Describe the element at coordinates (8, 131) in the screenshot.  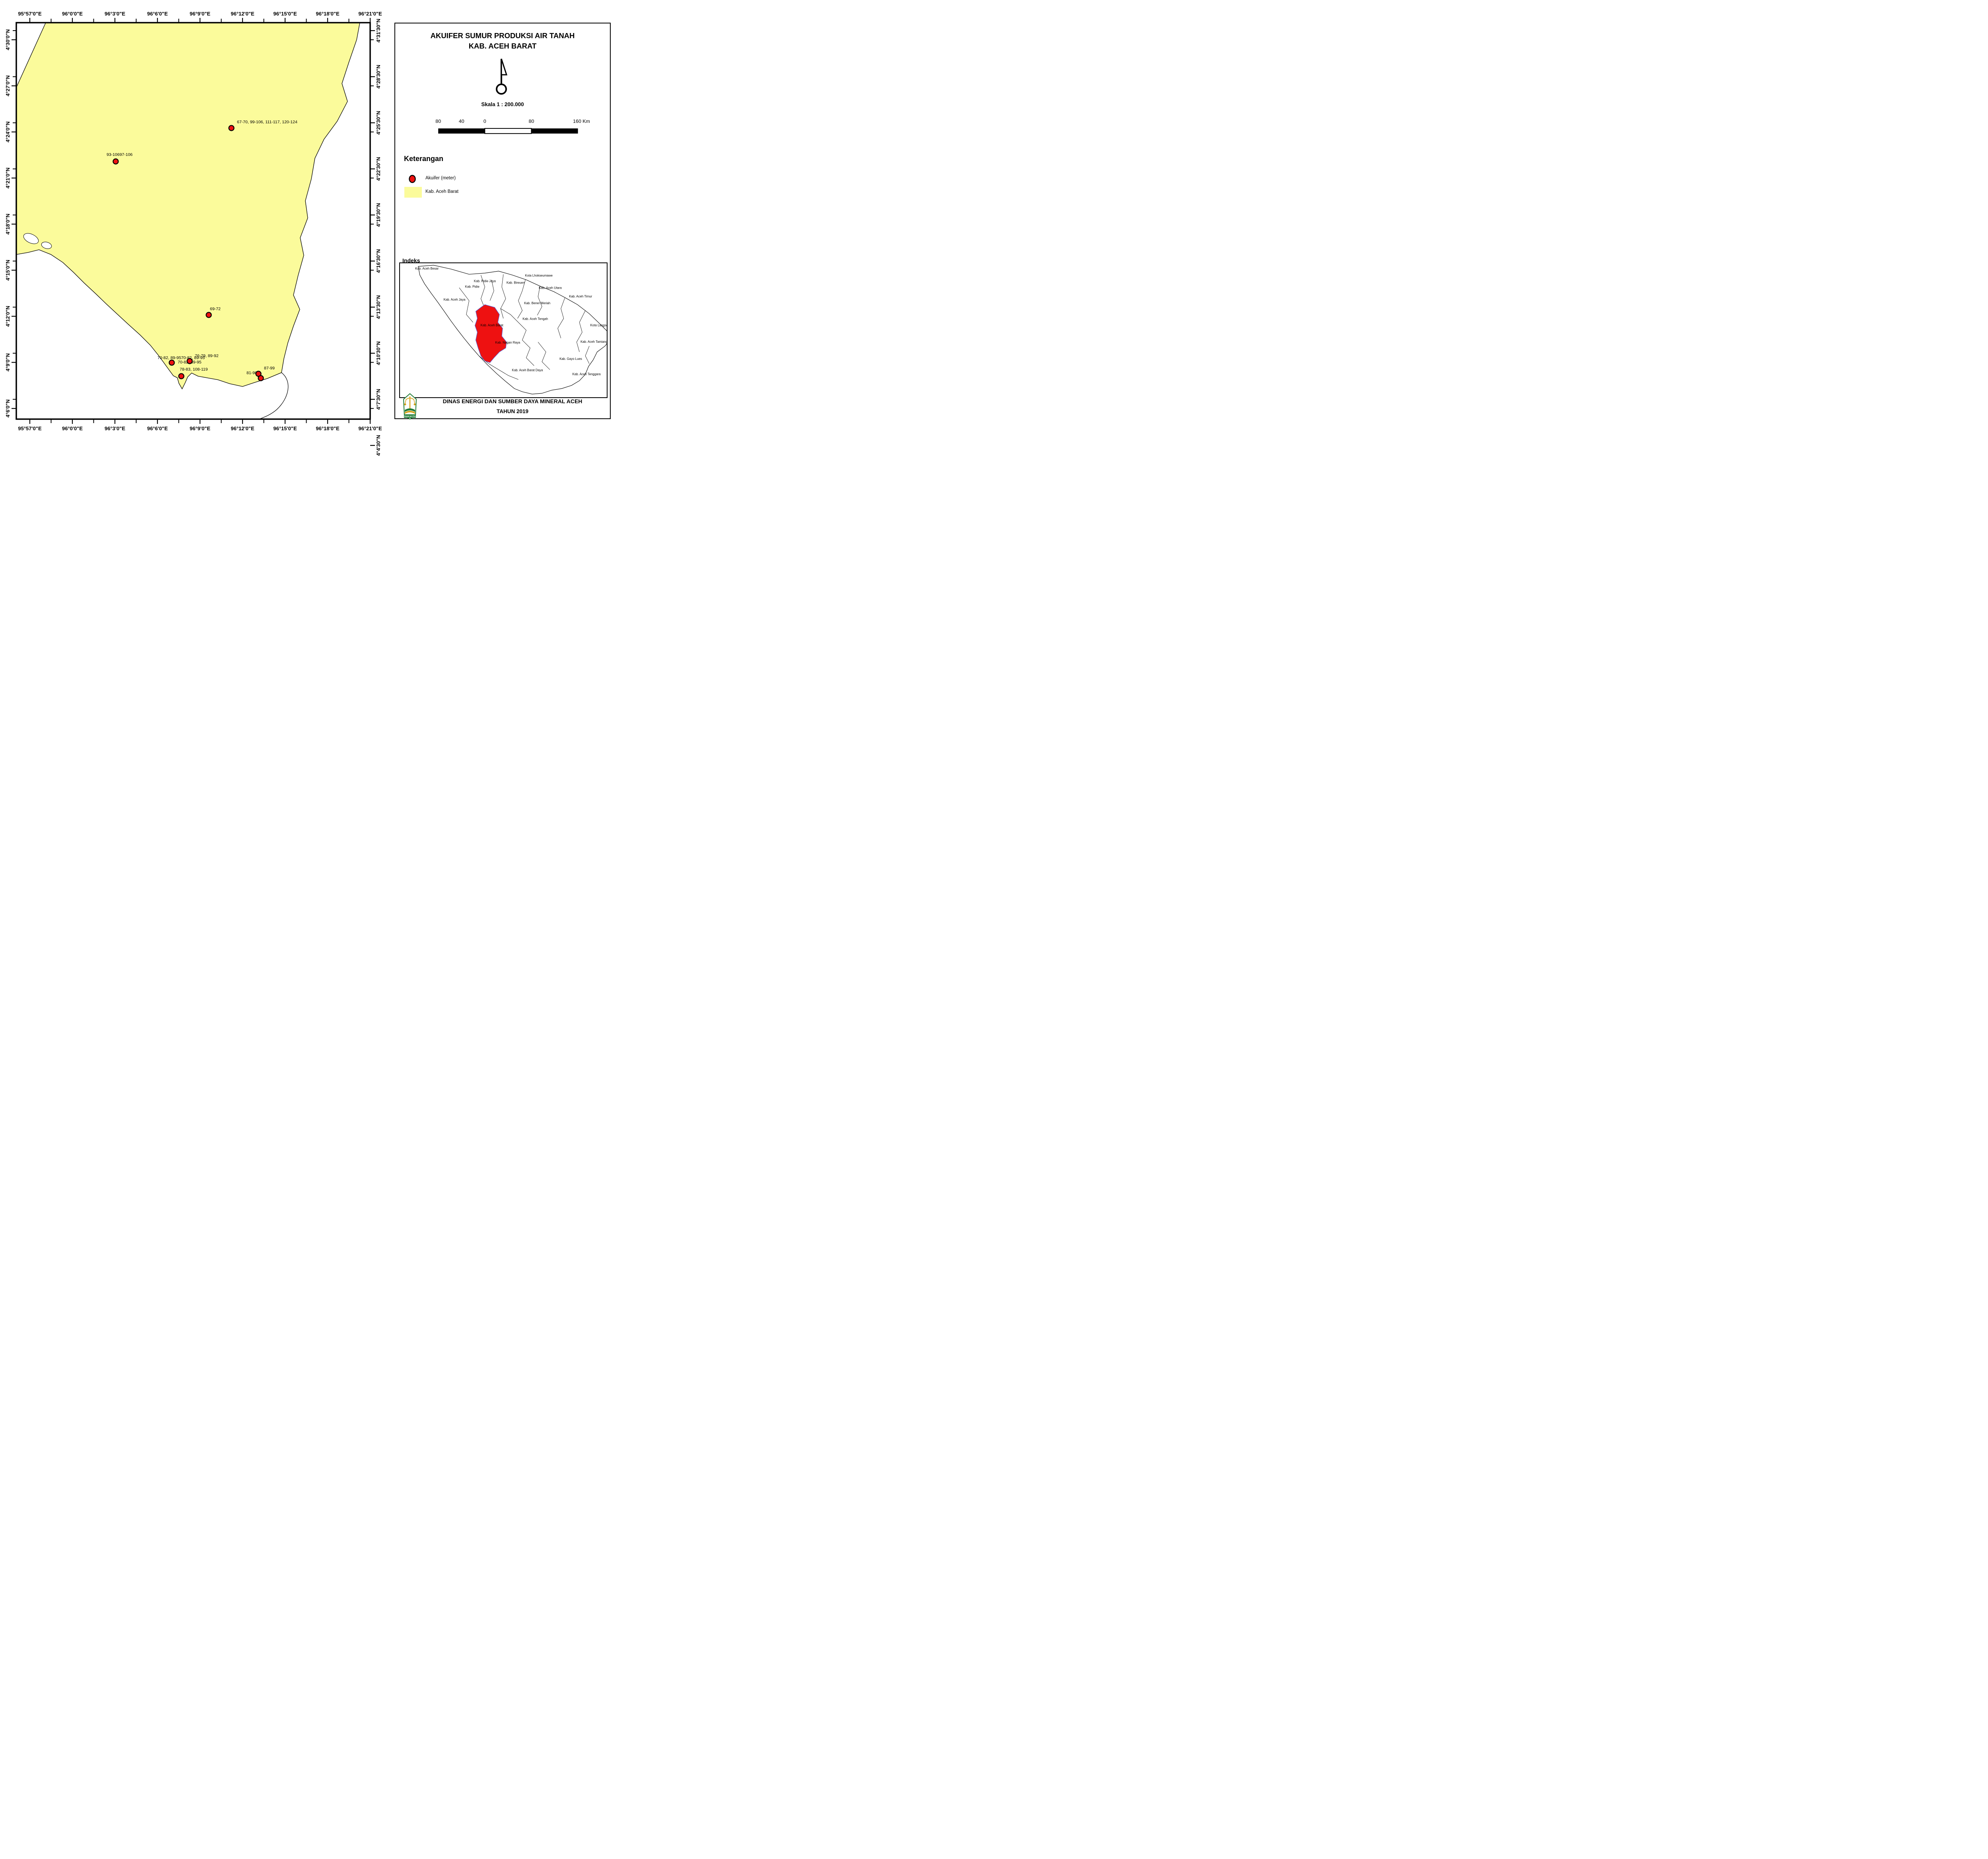
I see `latitude-label-left: 4°24'0"N` at that location.